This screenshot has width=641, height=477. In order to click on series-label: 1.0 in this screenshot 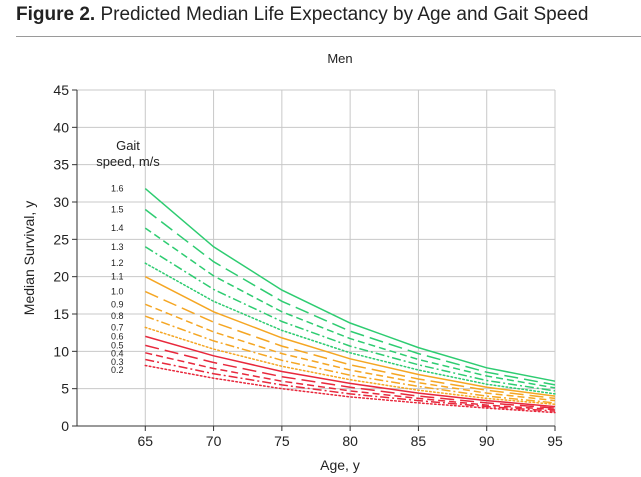, I will do `click(117, 292)`.